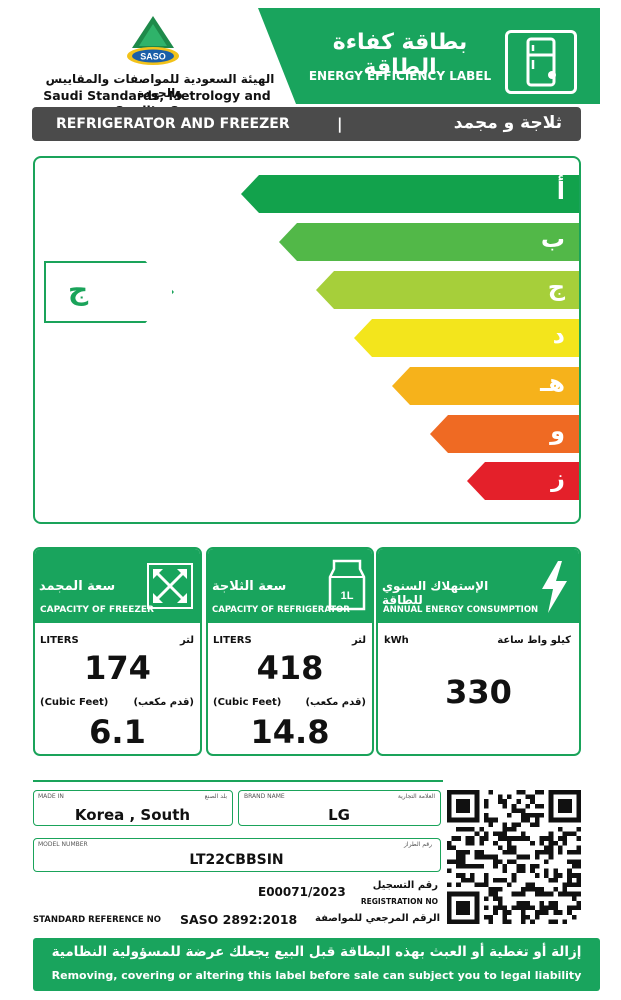  I want to click on energy-class-arrow-6: و, so click(504, 434).